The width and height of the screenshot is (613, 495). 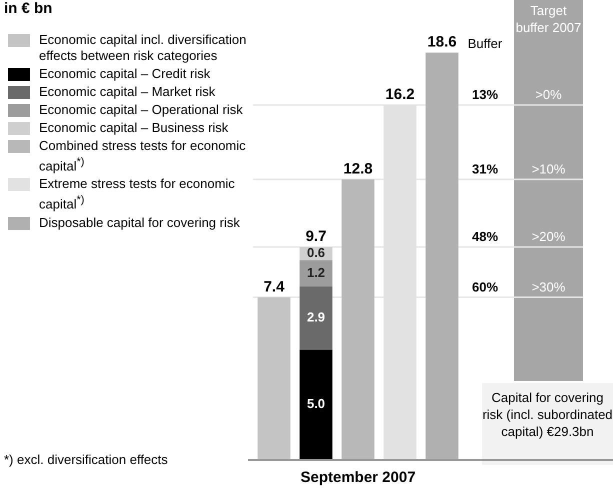 I want to click on data-label: 16.2, so click(x=400, y=95).